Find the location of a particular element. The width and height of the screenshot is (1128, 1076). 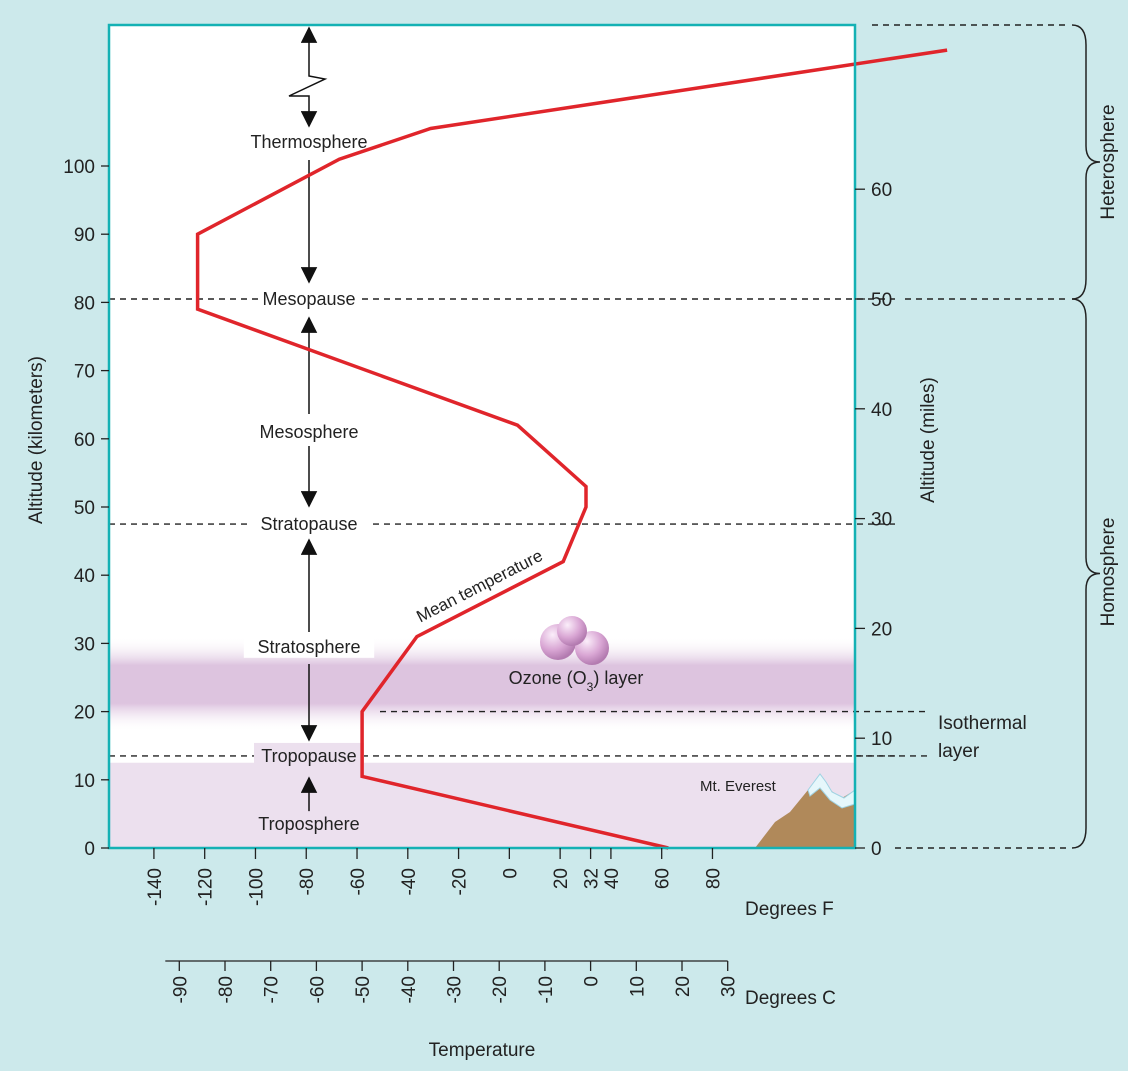

heterosphere-label: Heterosphere is located at coordinates (1108, 161).